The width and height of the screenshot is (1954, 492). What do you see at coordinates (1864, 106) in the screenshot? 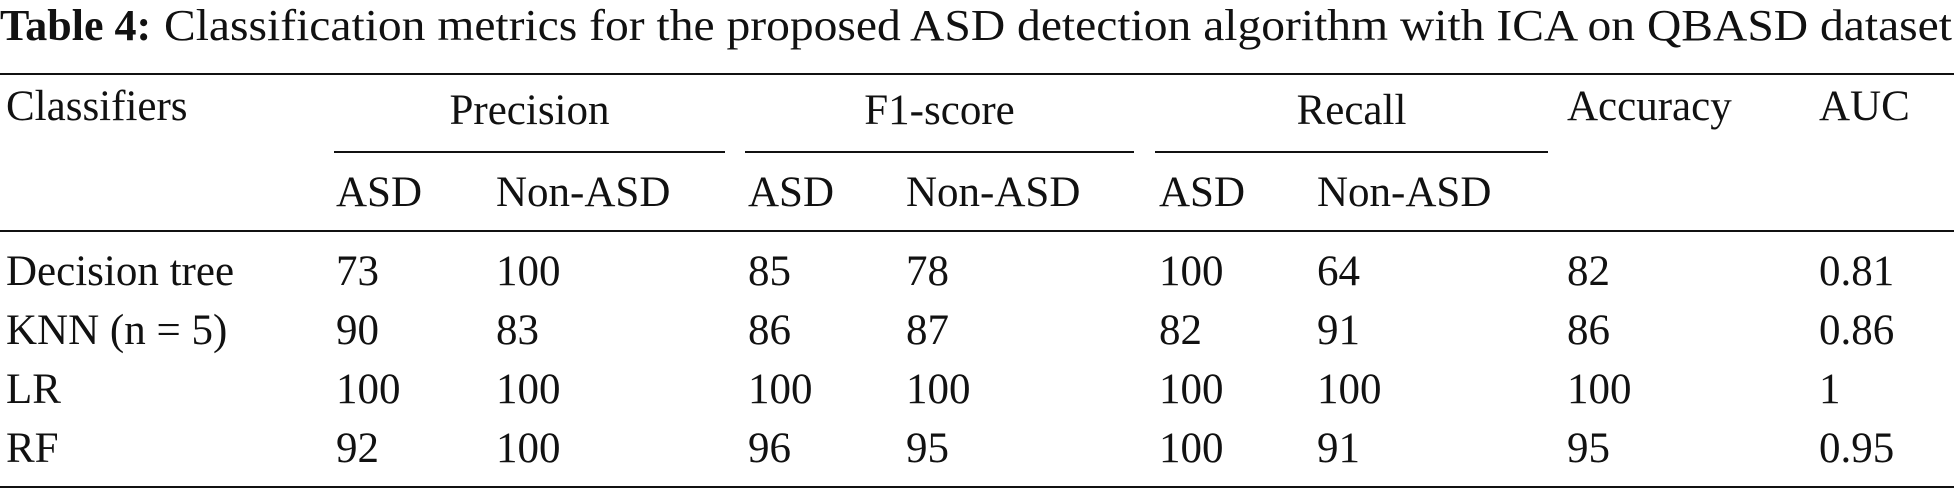
I see `column-header: AUC` at bounding box center [1864, 106].